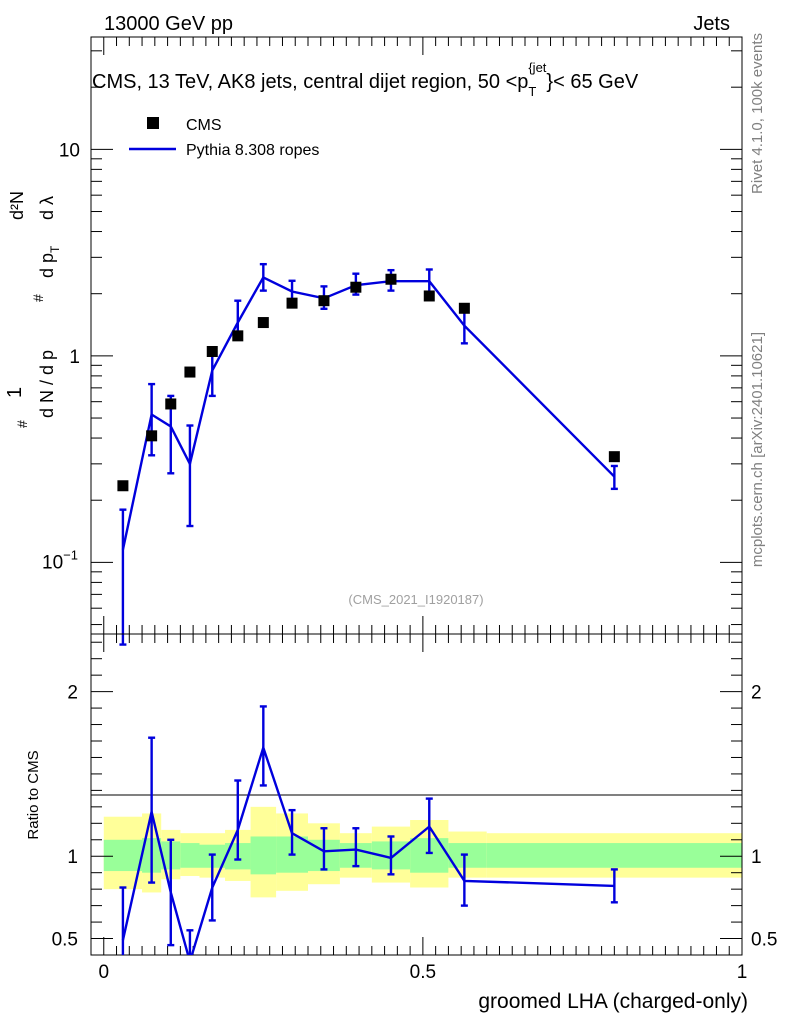  What do you see at coordinates (757, 113) in the screenshot?
I see `rivet-version-label: Rivet 4.1.0, 100k events` at bounding box center [757, 113].